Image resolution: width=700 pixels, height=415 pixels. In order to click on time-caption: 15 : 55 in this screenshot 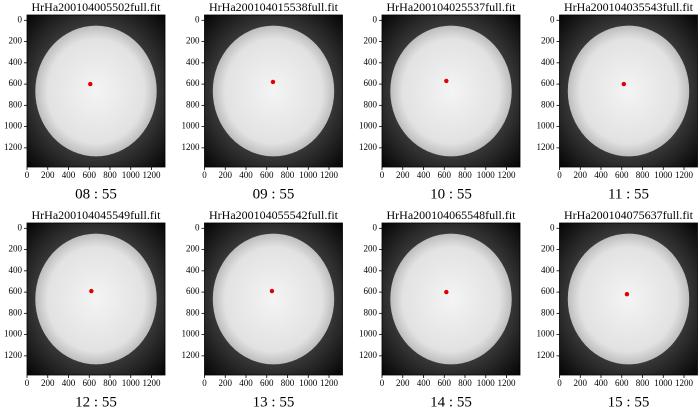, I will do `click(629, 402)`.